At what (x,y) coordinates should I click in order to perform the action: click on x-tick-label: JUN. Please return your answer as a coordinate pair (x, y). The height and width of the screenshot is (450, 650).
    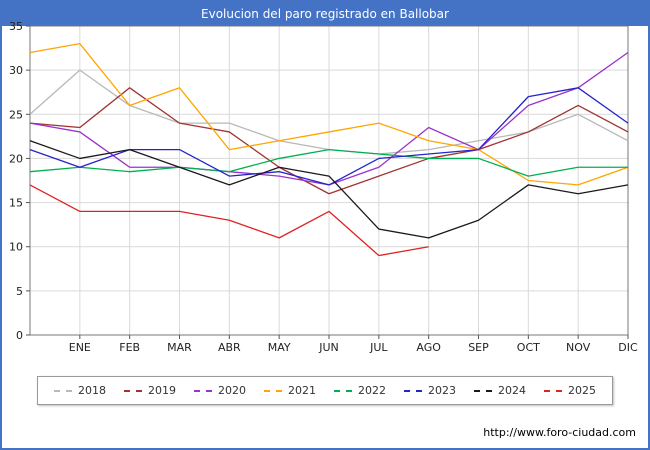
    Looking at the image, I should click on (328, 347).